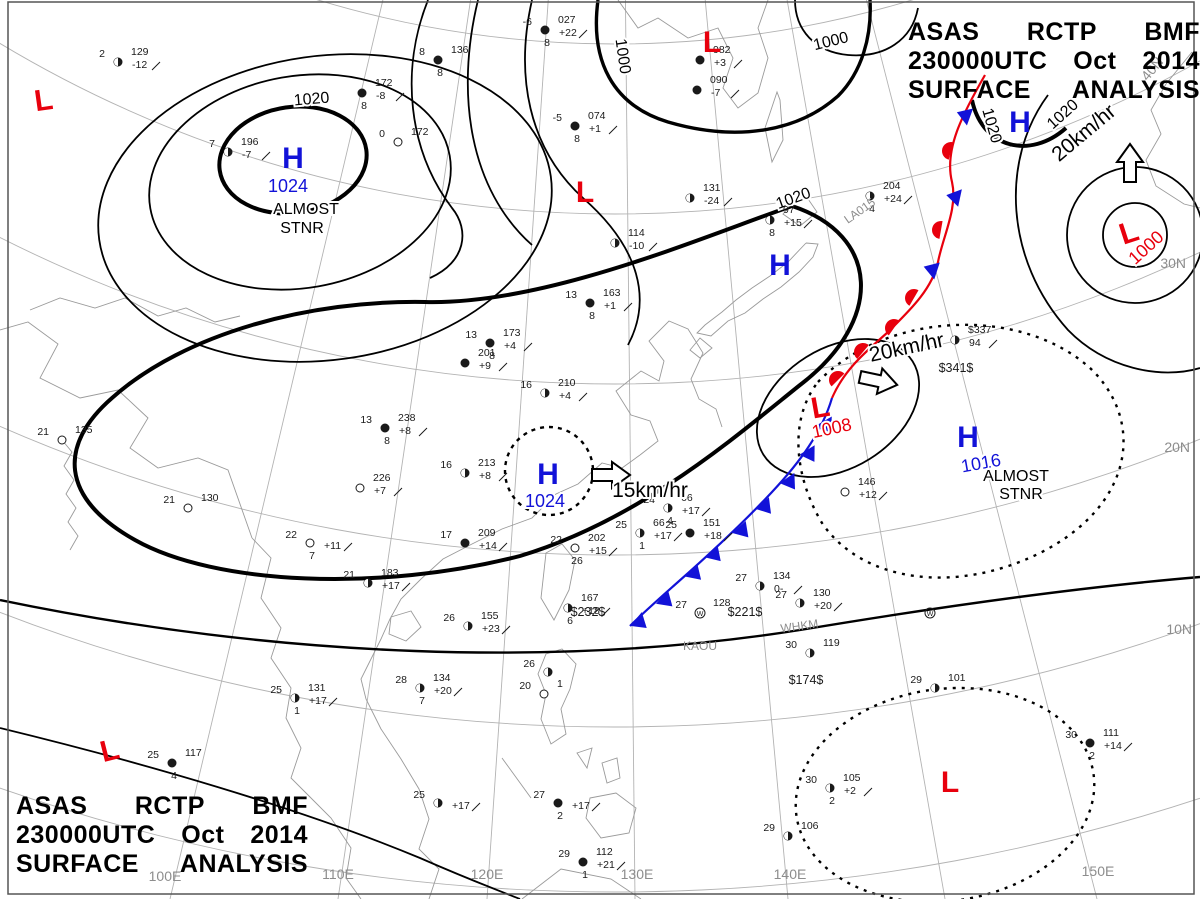  What do you see at coordinates (789, 210) in the screenshot?
I see `station-pressure: 97` at bounding box center [789, 210].